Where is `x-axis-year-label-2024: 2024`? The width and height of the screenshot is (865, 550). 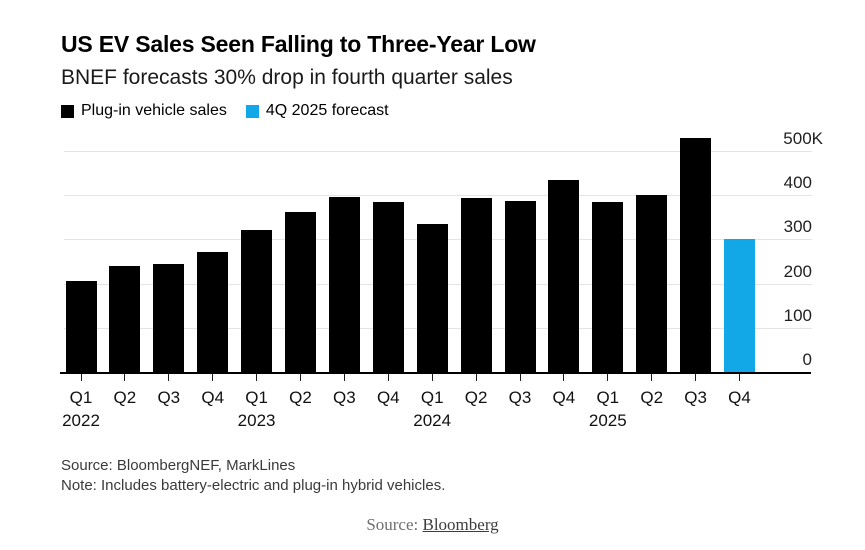 x-axis-year-label-2024: 2024 is located at coordinates (432, 420).